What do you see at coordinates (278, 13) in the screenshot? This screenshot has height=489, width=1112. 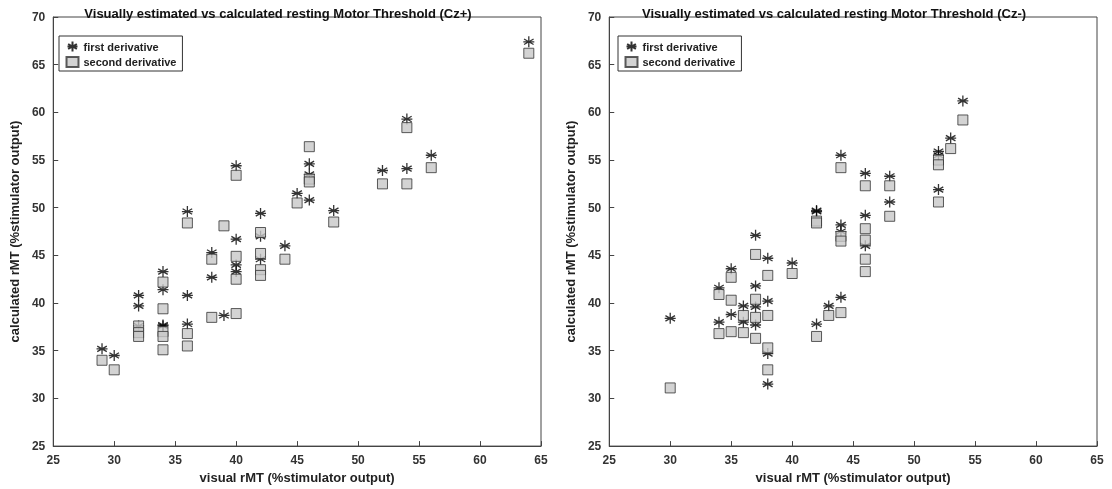 I see `chart-title: Visually estimated vs calculated resting Motor Threshold (Cz+)` at bounding box center [278, 13].